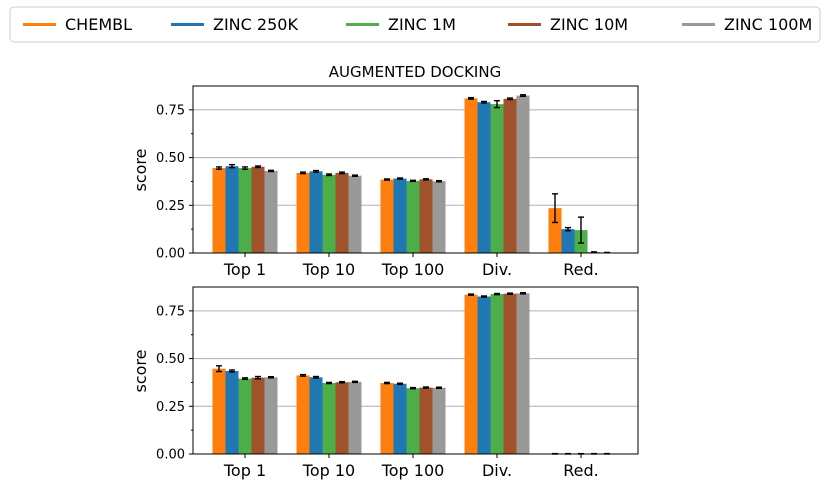 The height and width of the screenshot is (494, 830). I want to click on legend-label: ZINC 250K, so click(255, 24).